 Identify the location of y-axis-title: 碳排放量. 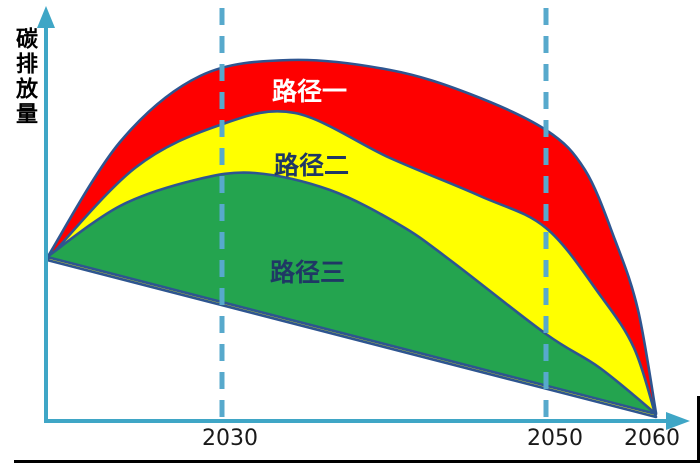
(24, 77).